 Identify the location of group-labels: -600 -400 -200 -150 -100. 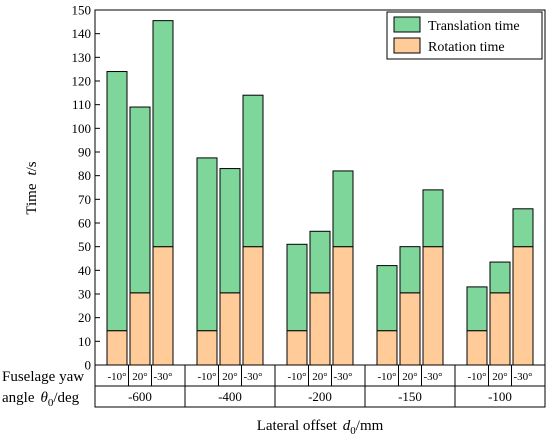
(320, 396).